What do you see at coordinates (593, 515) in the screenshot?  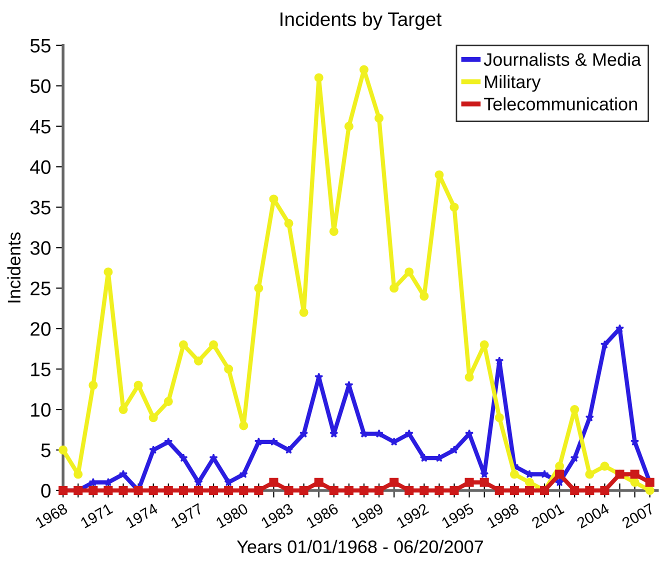 I see `x-tick-label: 2004` at bounding box center [593, 515].